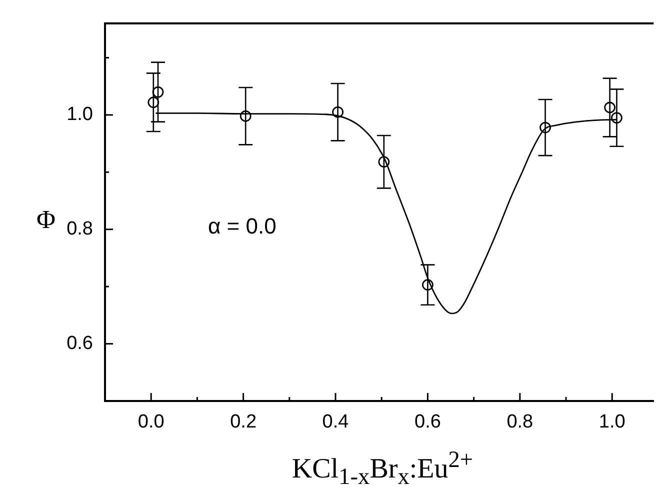 The height and width of the screenshot is (489, 660). Describe the element at coordinates (382, 467) in the screenshot. I see `x-axis-title: KCl$_{1-x}$Br$_{x}$:Eu$^{2+}$` at that location.